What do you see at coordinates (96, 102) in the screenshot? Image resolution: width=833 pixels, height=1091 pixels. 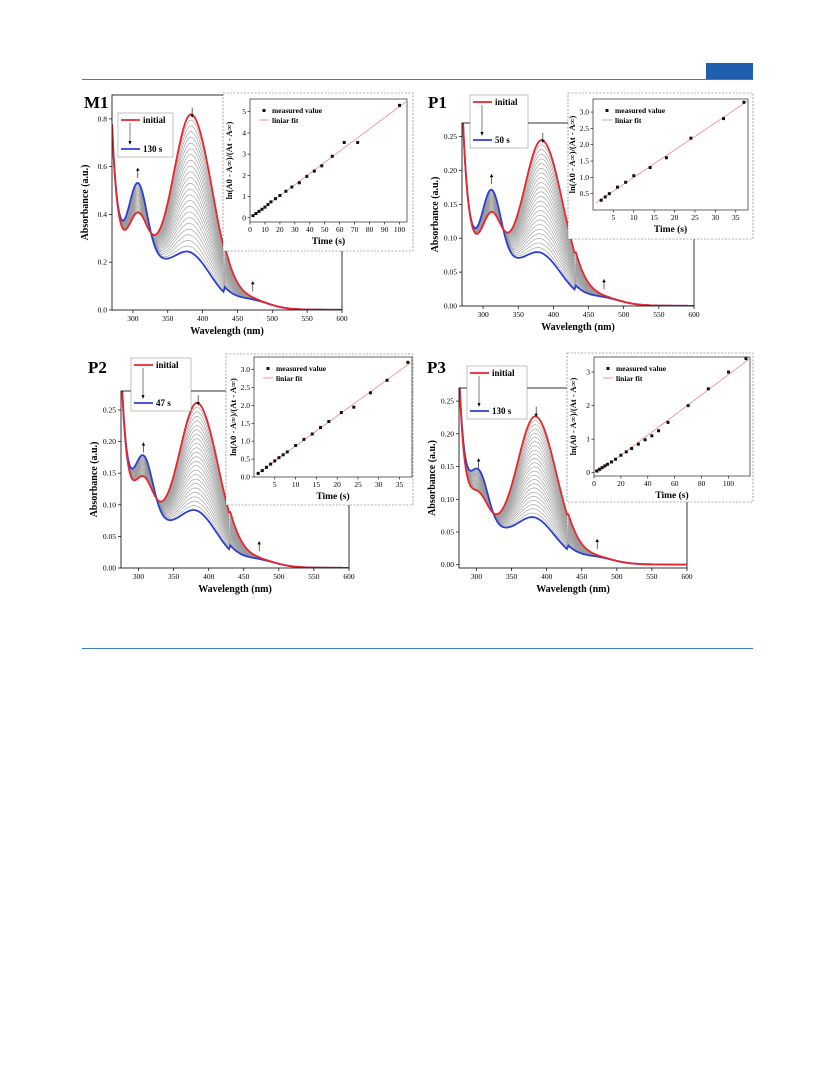 I see `panel-label: M1` at bounding box center [96, 102].